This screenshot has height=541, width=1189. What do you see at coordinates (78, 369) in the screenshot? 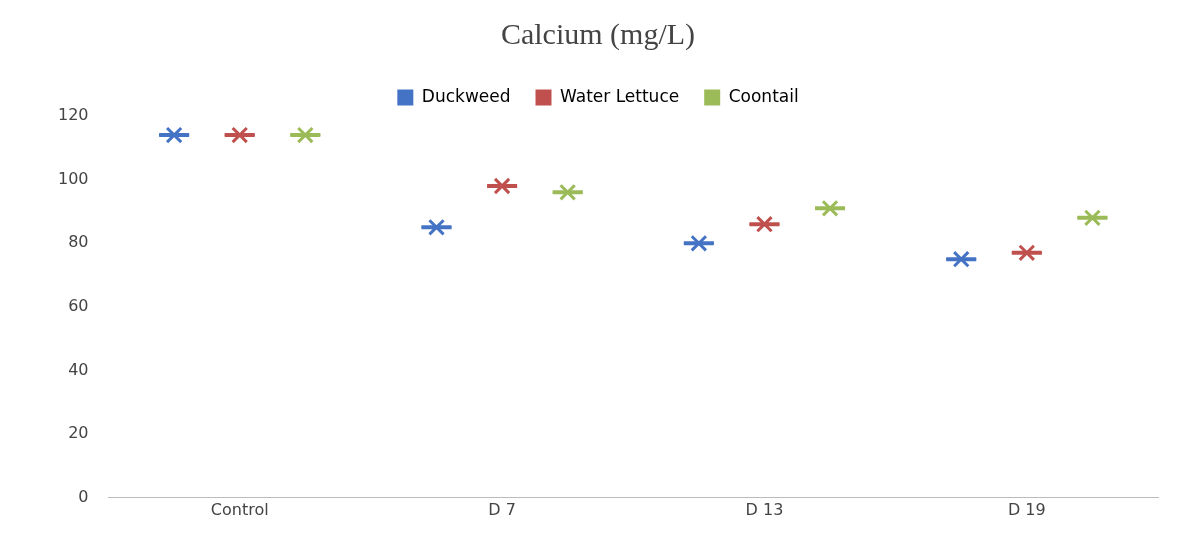
I see `y-tick-label: 40` at bounding box center [78, 369].